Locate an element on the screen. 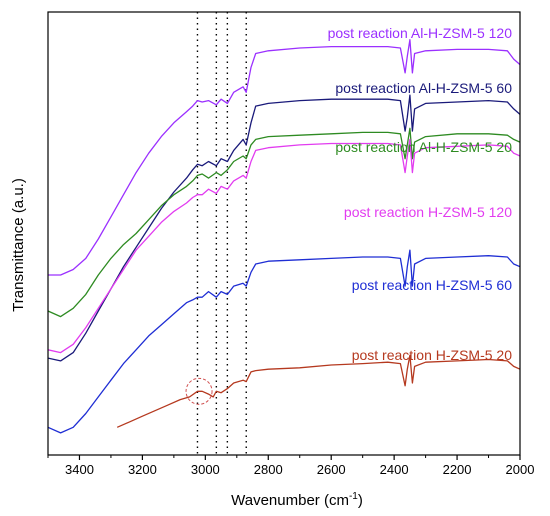  x-tick-label-5: 2400 is located at coordinates (394, 469).